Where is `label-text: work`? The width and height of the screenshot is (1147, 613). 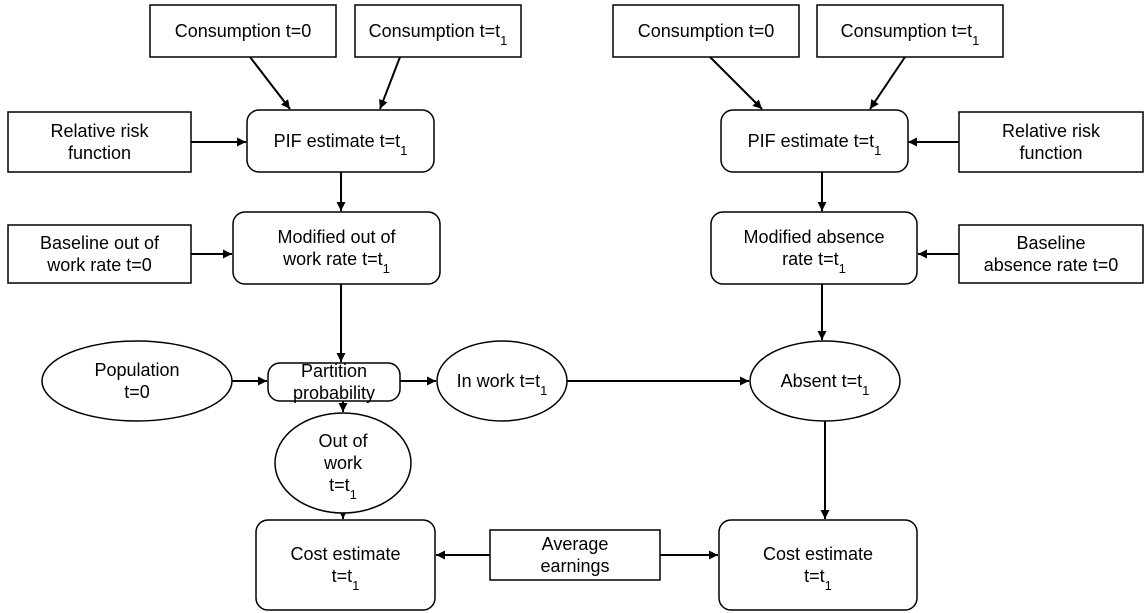
label-text: work is located at coordinates (343, 463).